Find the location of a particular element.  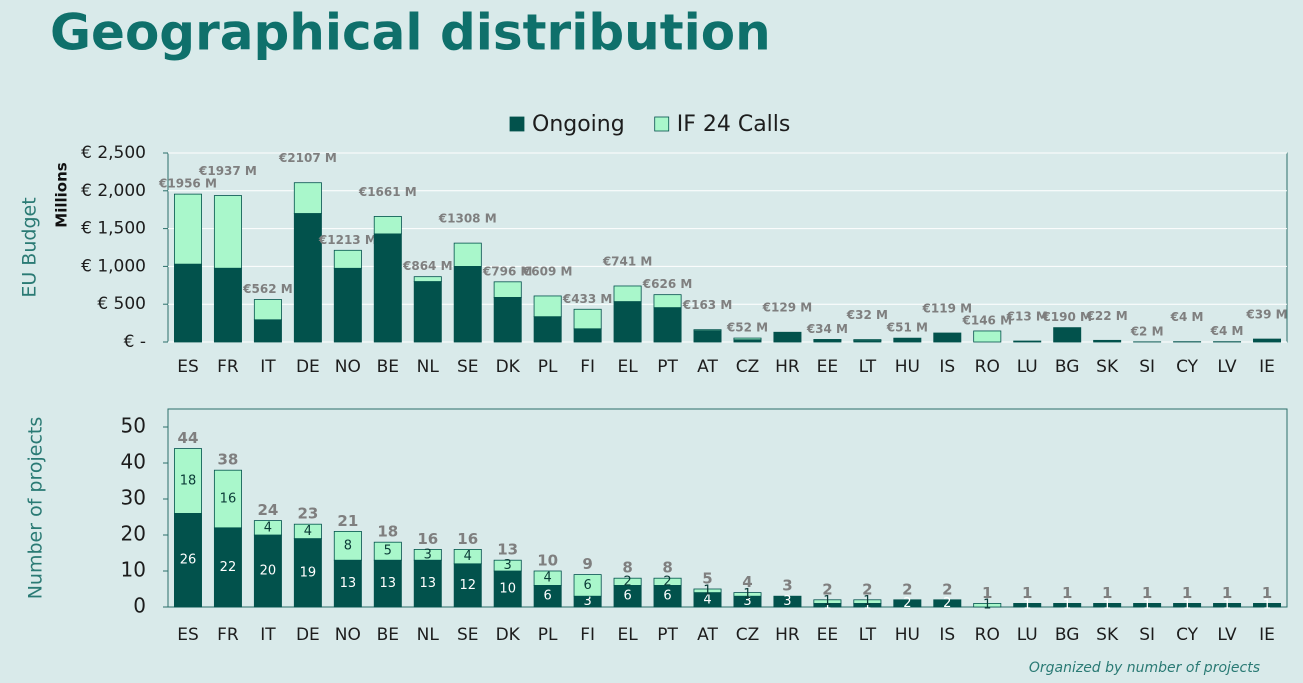

legend-label: Ongoing is located at coordinates (578, 124).